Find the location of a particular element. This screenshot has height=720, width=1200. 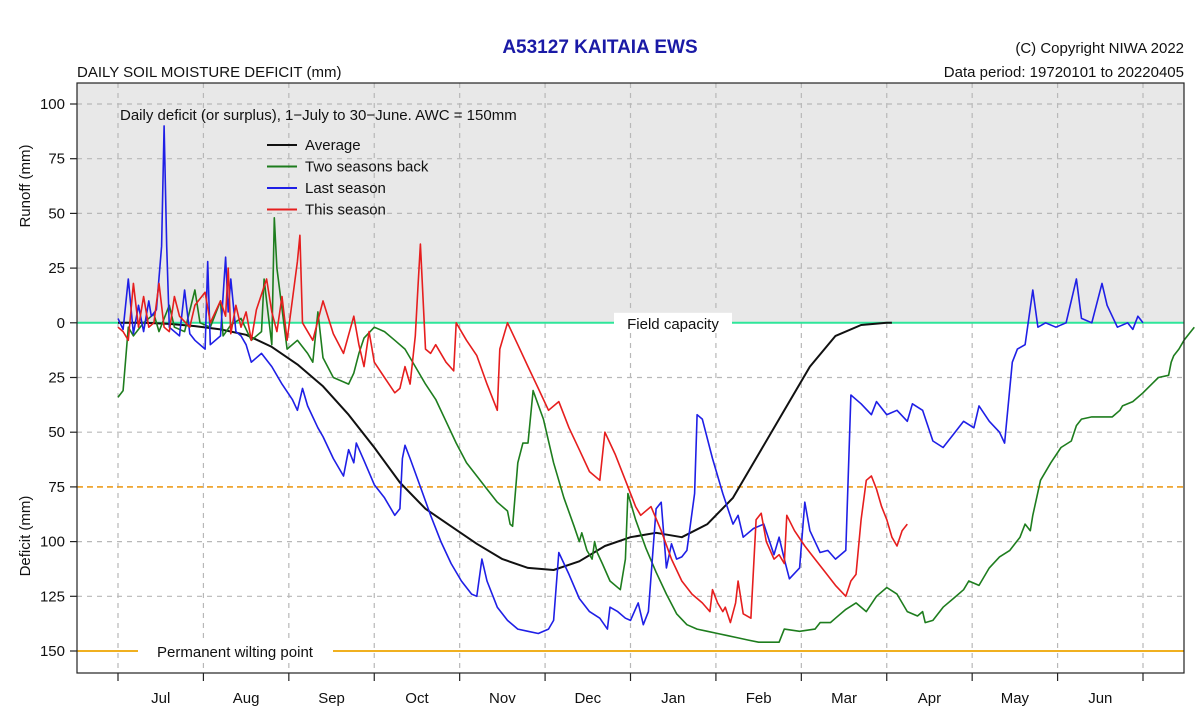

chart-title: A53127 KAITAIA EWS is located at coordinates (599, 47).